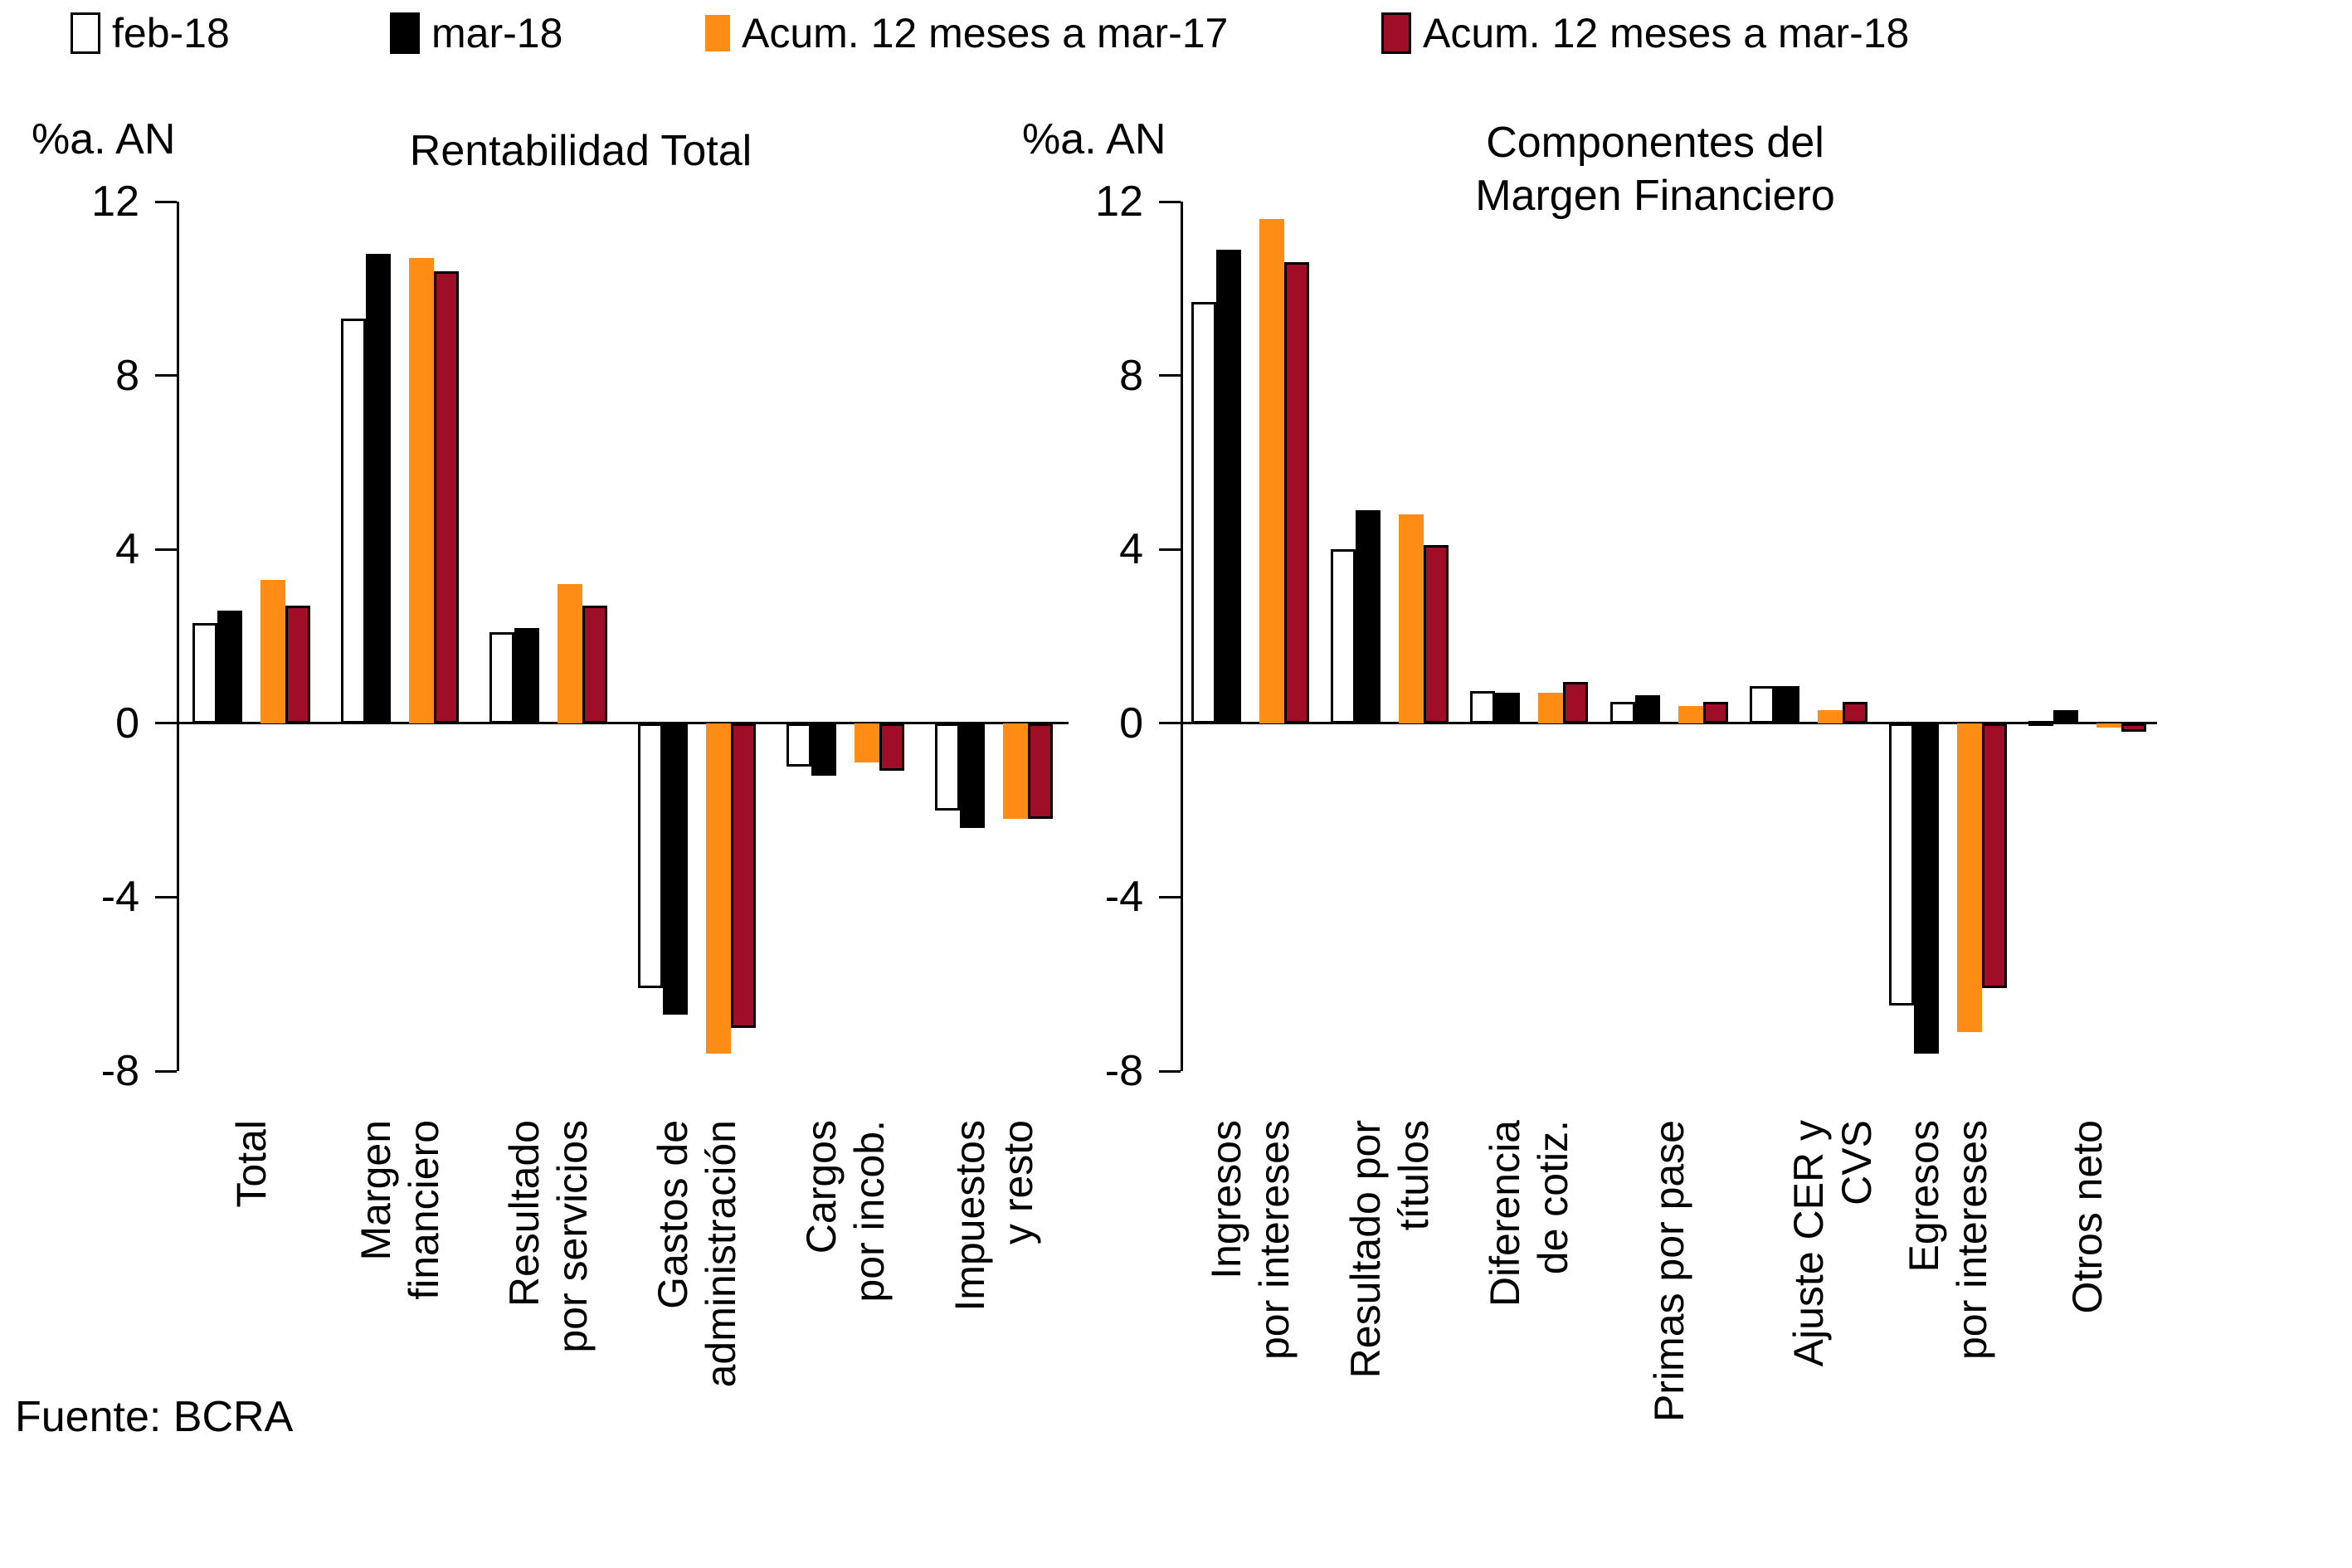 Image resolution: width=2352 pixels, height=1568 pixels. I want to click on legend-label: mar-18, so click(497, 33).